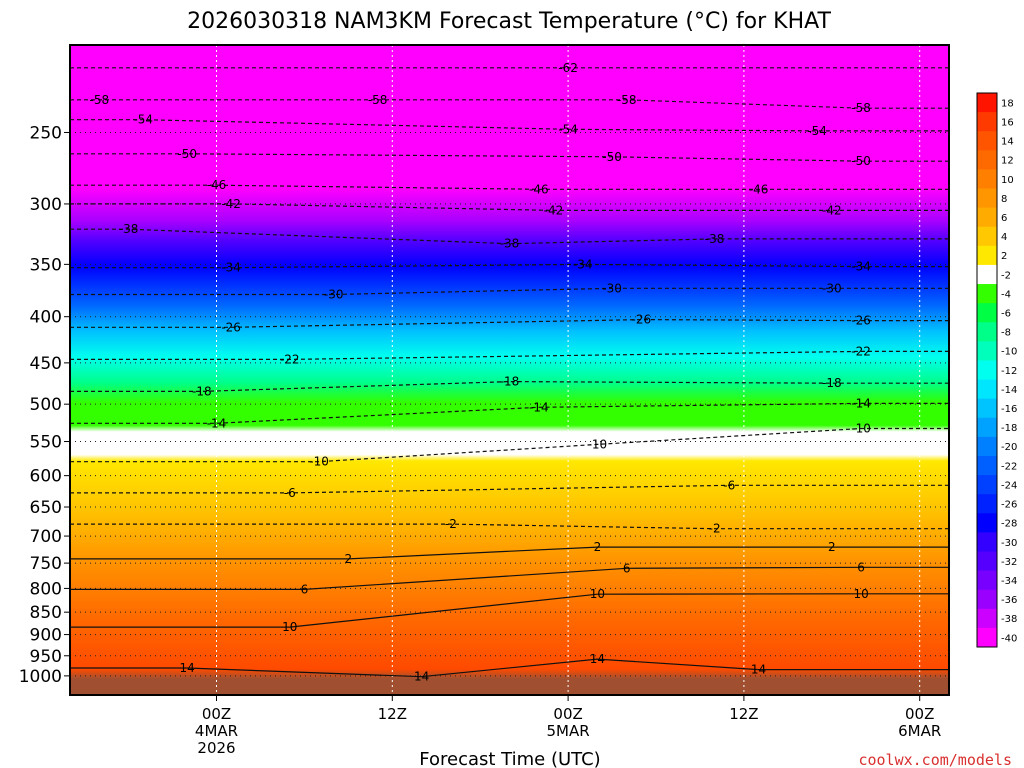 The height and width of the screenshot is (768, 1024). I want to click on y-tick-label: 650, so click(46, 508).